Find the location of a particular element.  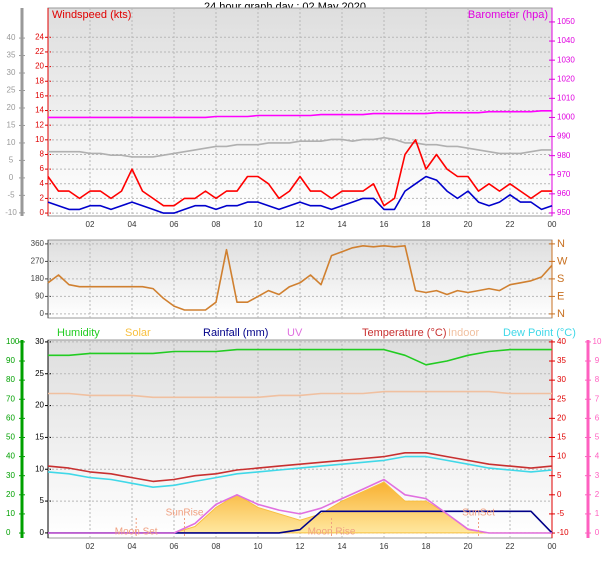

y-tick-label: 1030 is located at coordinates (566, 59).